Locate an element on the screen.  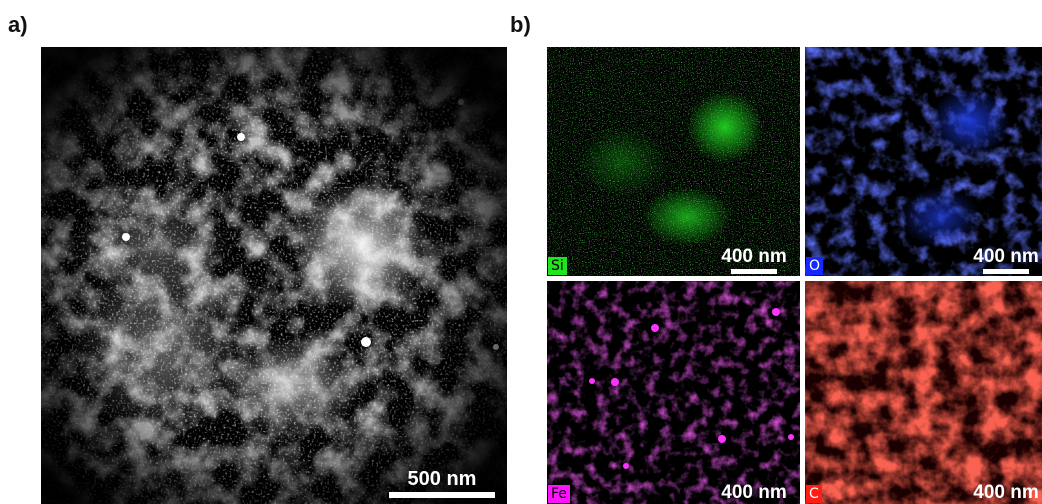
element-tag-si: Si is located at coordinates (557, 266).